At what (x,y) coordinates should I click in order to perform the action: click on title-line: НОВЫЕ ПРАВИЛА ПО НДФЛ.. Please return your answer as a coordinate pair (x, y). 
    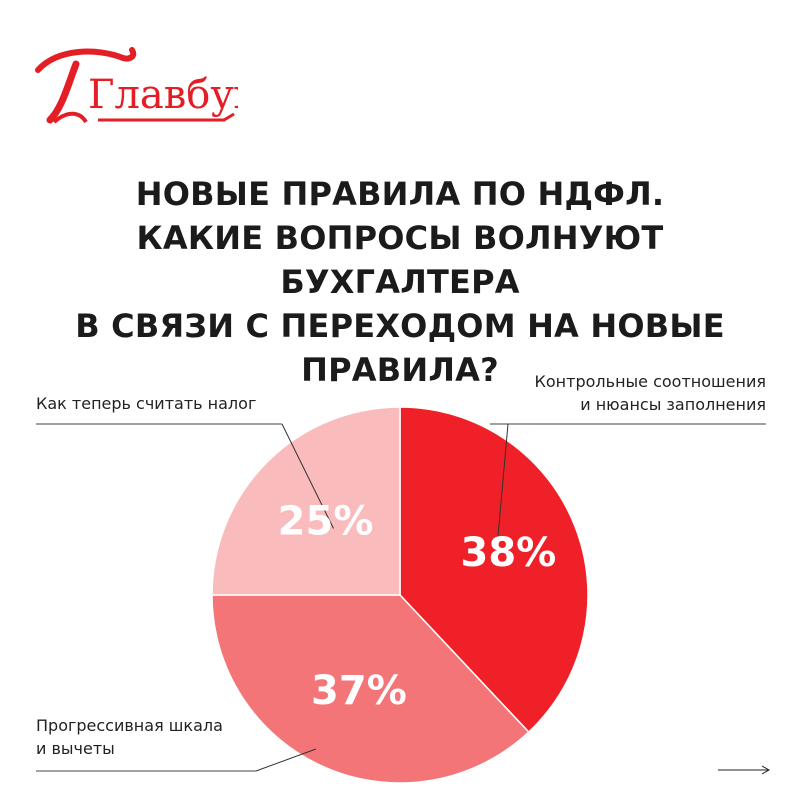
    Looking at the image, I should click on (400, 194).